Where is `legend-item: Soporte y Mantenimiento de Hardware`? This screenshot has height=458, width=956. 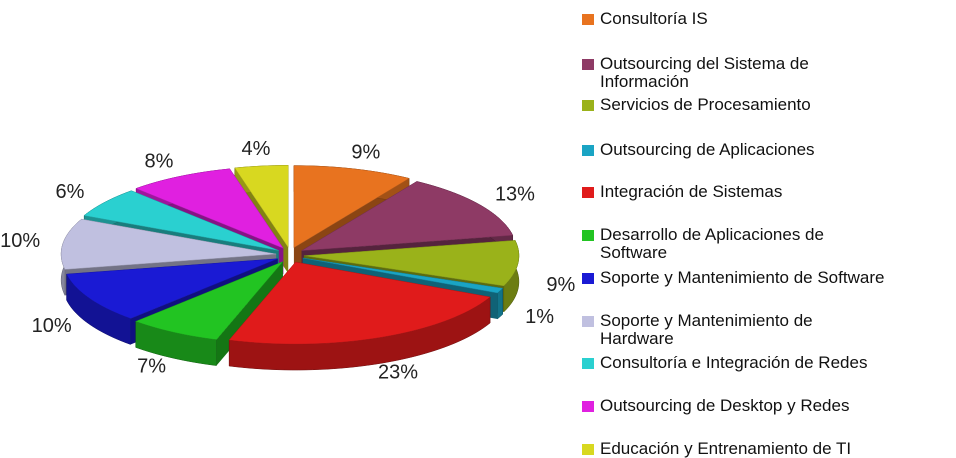
legend-item: Soporte y Mantenimiento de Hardware is located at coordinates (736, 330).